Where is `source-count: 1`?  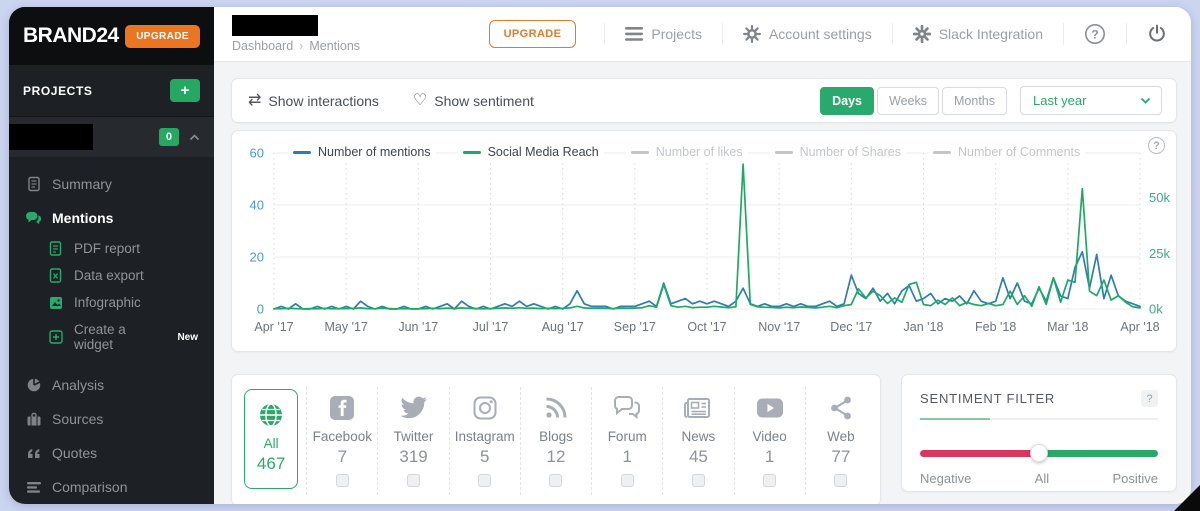
source-count: 1 is located at coordinates (627, 456).